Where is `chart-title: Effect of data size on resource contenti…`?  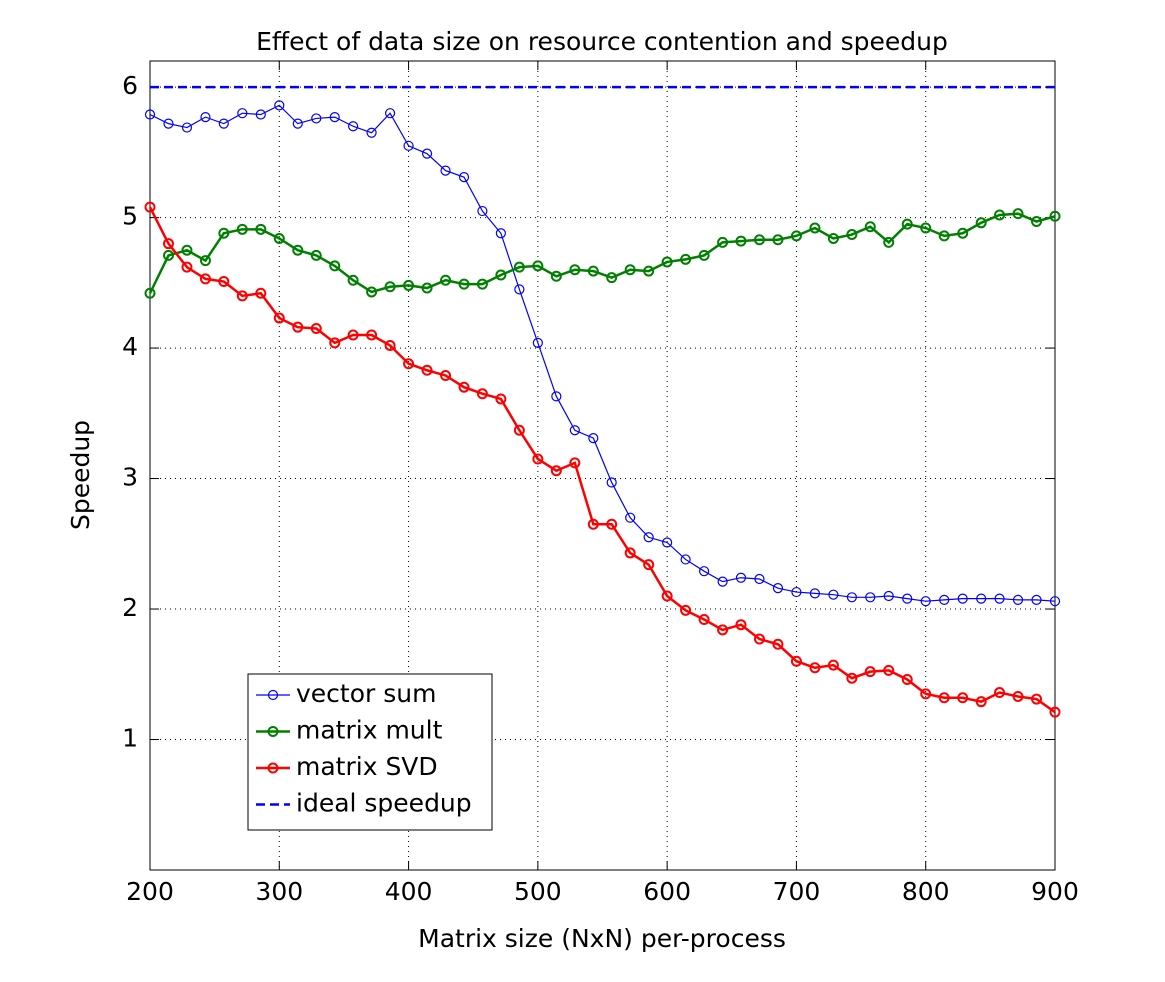
chart-title: Effect of data size on resource contenti… is located at coordinates (602, 41).